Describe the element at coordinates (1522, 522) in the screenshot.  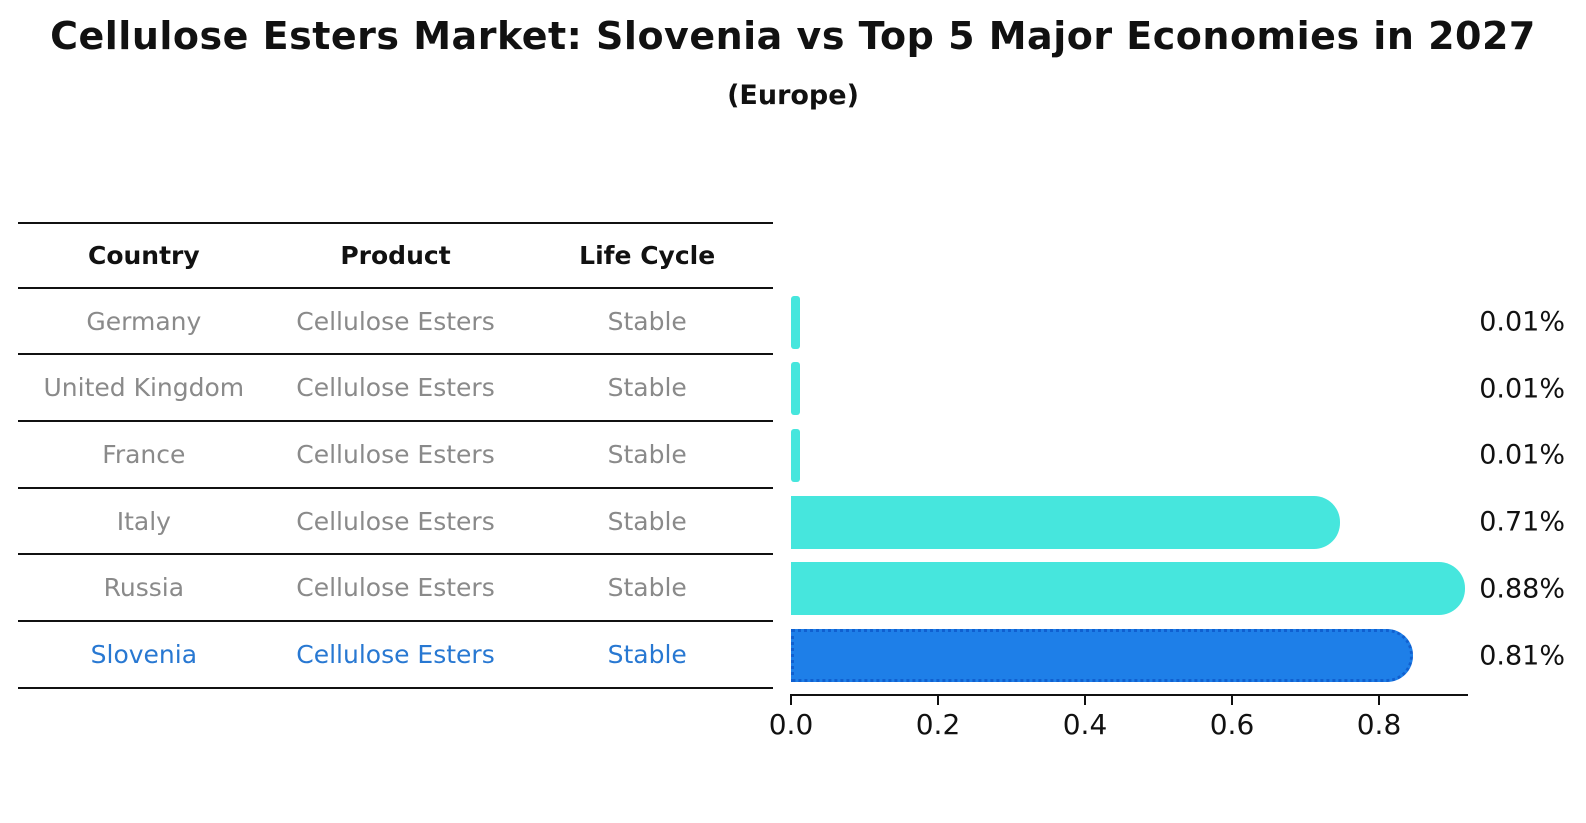
I see `bar-value-label: 0.71%` at that location.